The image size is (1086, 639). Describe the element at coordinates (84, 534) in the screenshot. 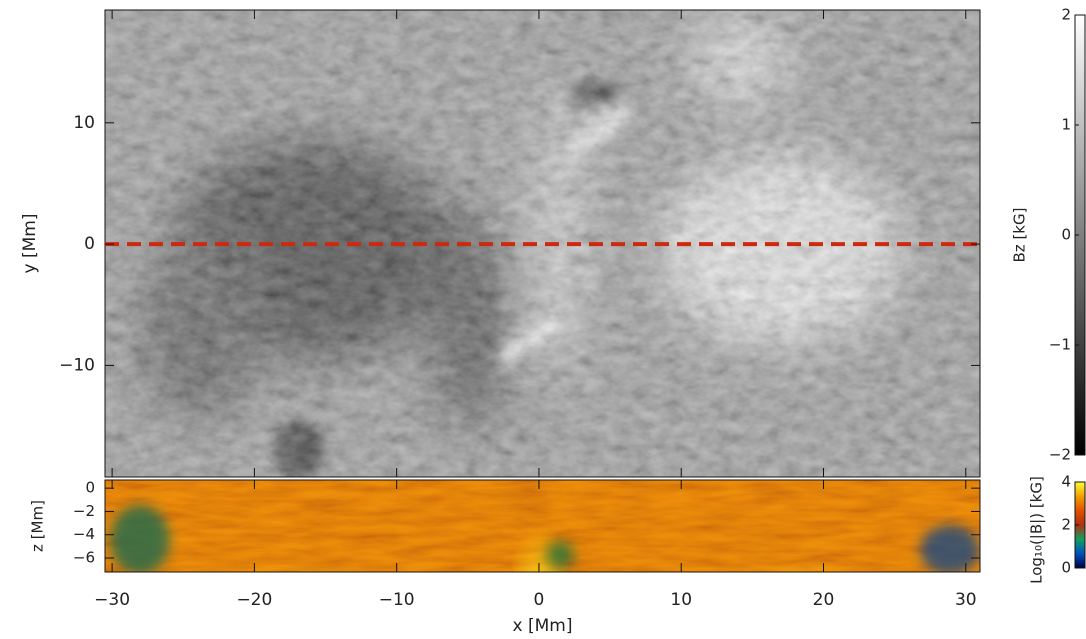

I see `y-tick-label: −4` at that location.